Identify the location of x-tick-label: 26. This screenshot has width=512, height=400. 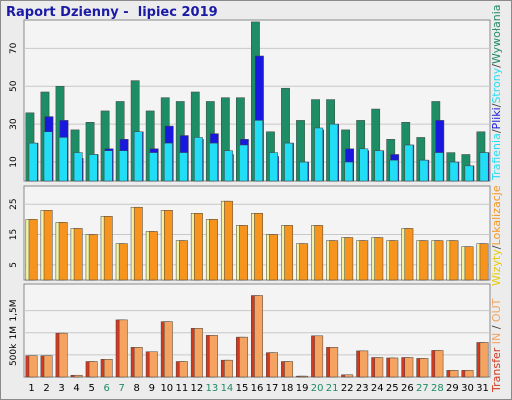
(407, 388).